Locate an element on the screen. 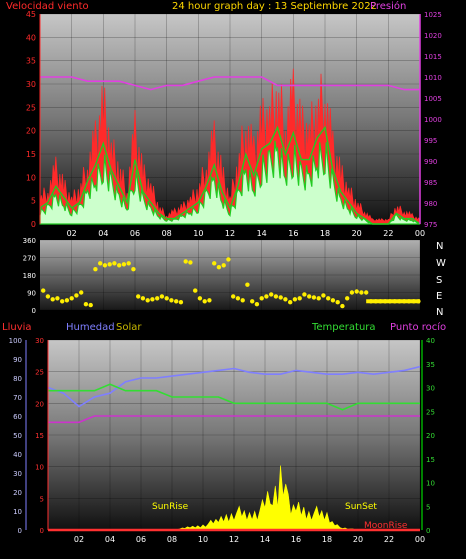 The width and height of the screenshot is (466, 559). chart-title: 24 hour graph day : 13 Septiembre 2022 is located at coordinates (274, 6).